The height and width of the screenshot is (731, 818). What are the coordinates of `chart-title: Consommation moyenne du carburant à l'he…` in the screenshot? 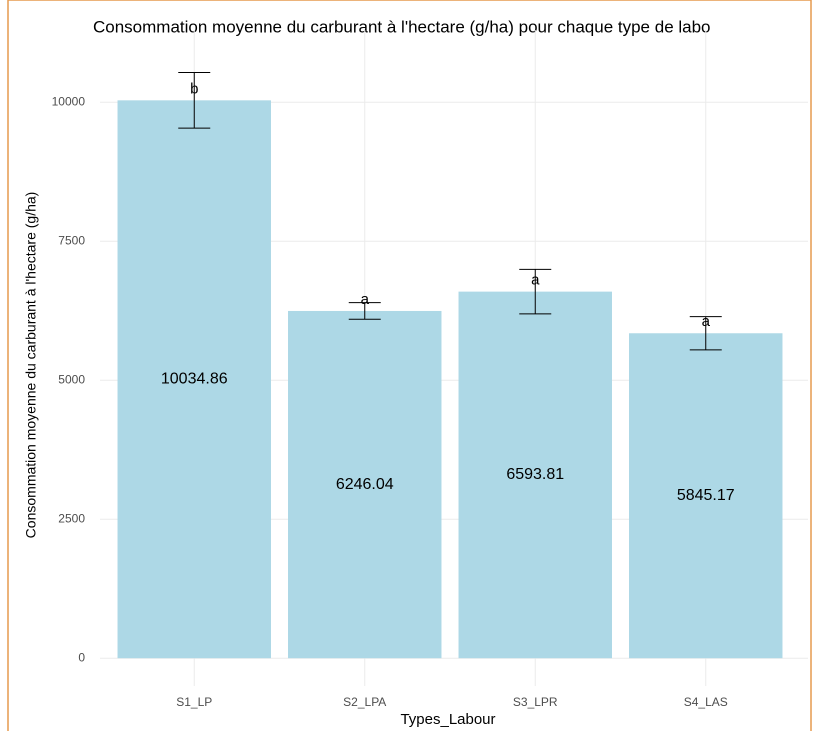 It's located at (402, 26).